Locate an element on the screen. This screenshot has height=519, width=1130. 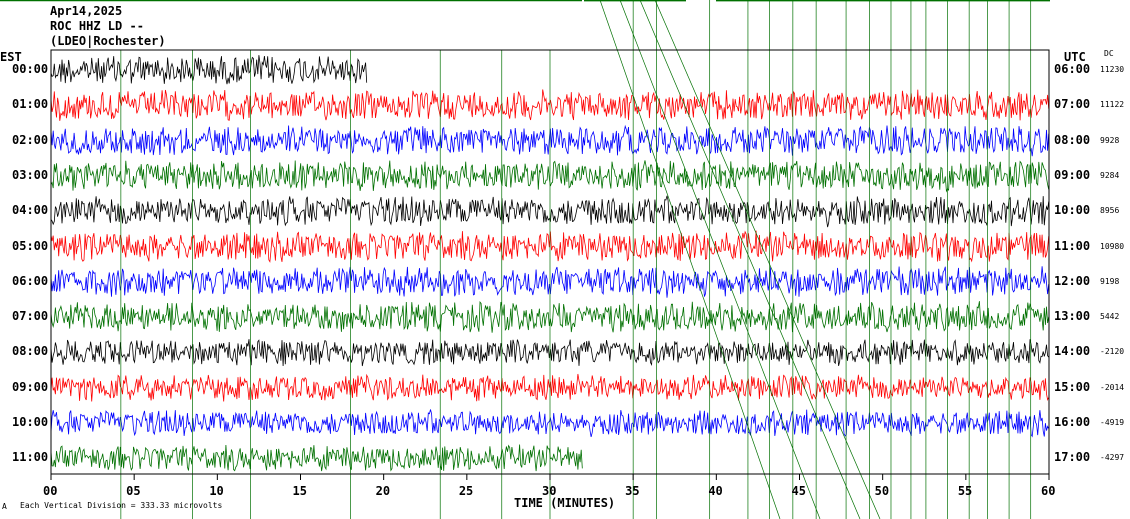
est-label: 06:00 is located at coordinates (30, 280).